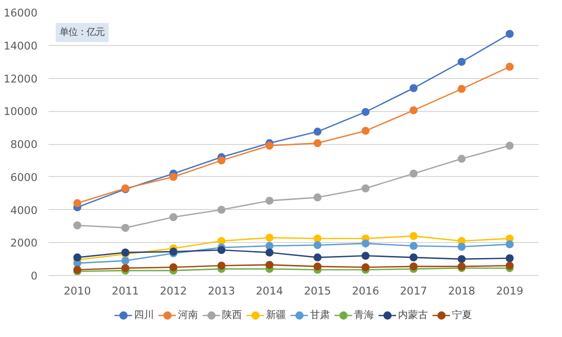  Describe the element at coordinates (413, 315) in the screenshot. I see `legend-label: 内蒙古` at that location.